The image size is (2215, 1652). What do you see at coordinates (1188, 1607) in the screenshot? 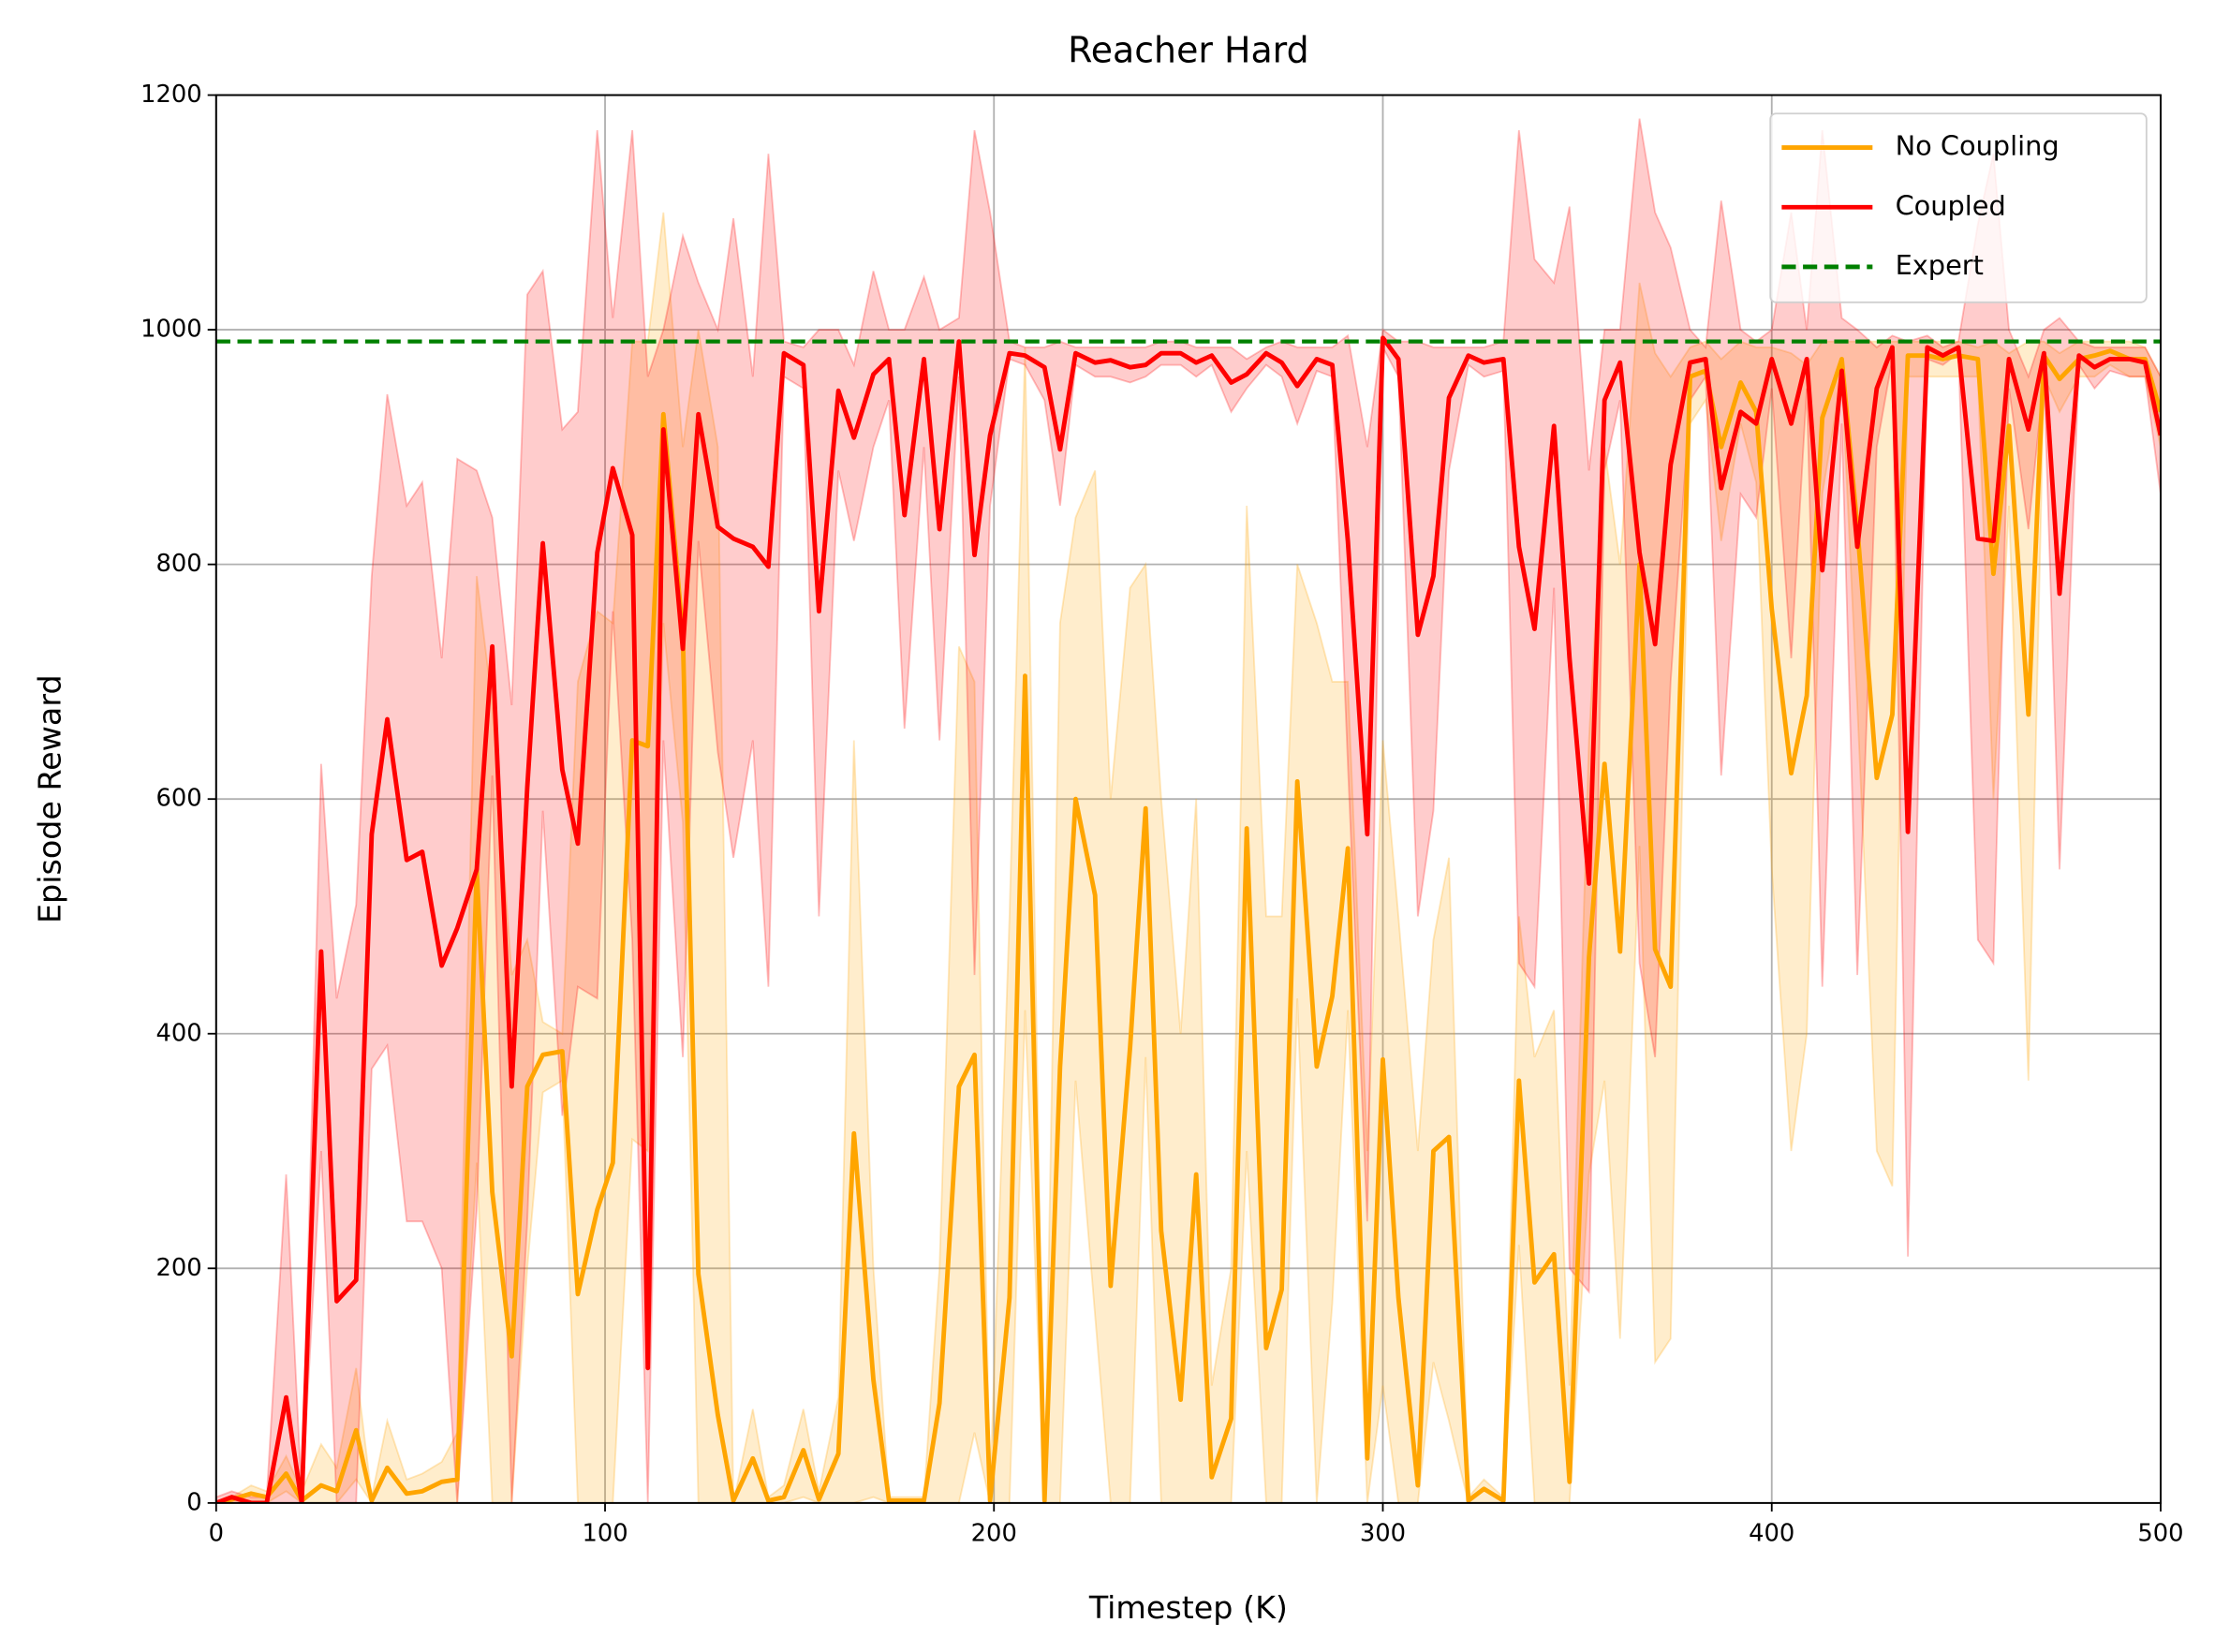
I see `x-axis-label: Timestep (K)` at bounding box center [1188, 1607].